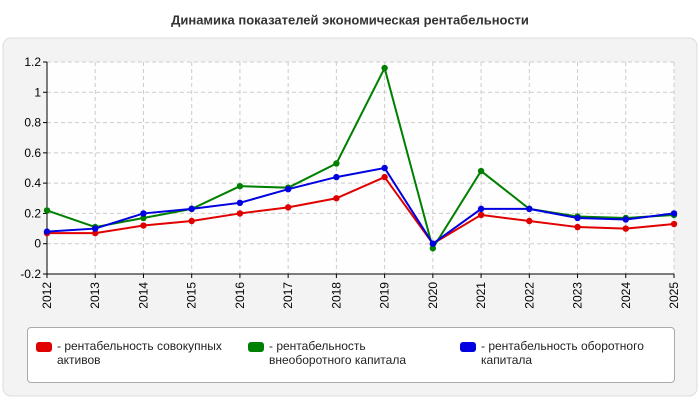 The image size is (700, 400). Describe the element at coordinates (288, 295) in the screenshot. I see `x-tick-label: 2017` at that location.